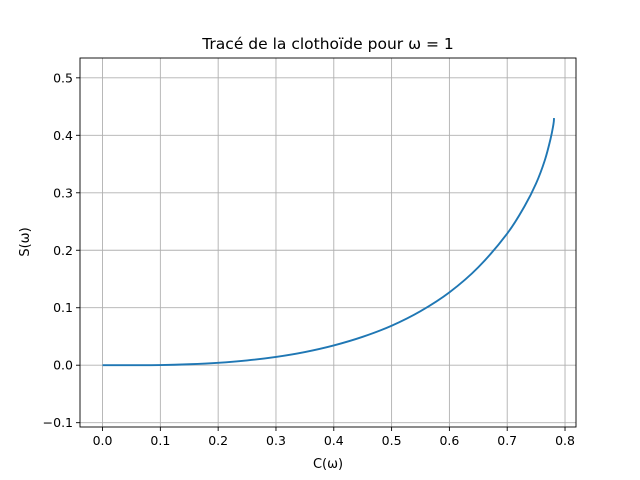  Describe the element at coordinates (327, 44) in the screenshot. I see `chart-title: Tracé de la clothoïde pour ω = 1` at that location.